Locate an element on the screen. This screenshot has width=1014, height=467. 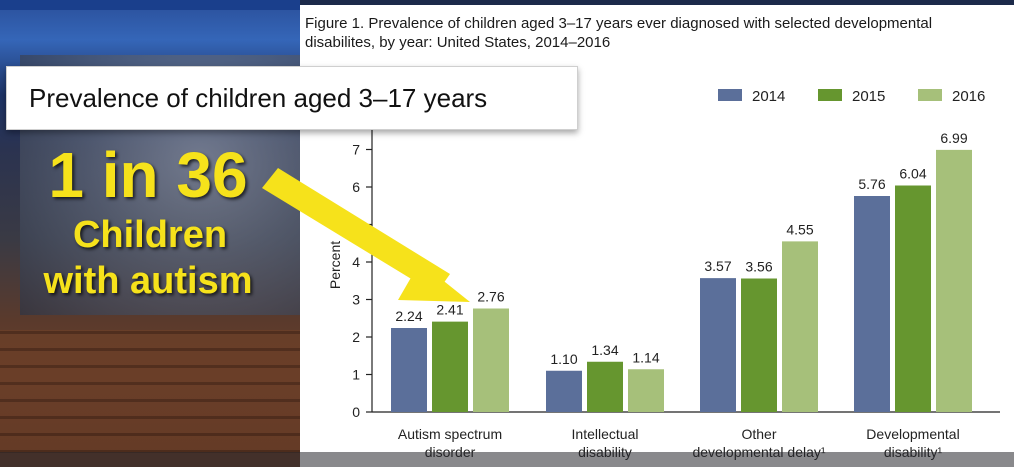
data-label: 6.04 is located at coordinates (912, 174).